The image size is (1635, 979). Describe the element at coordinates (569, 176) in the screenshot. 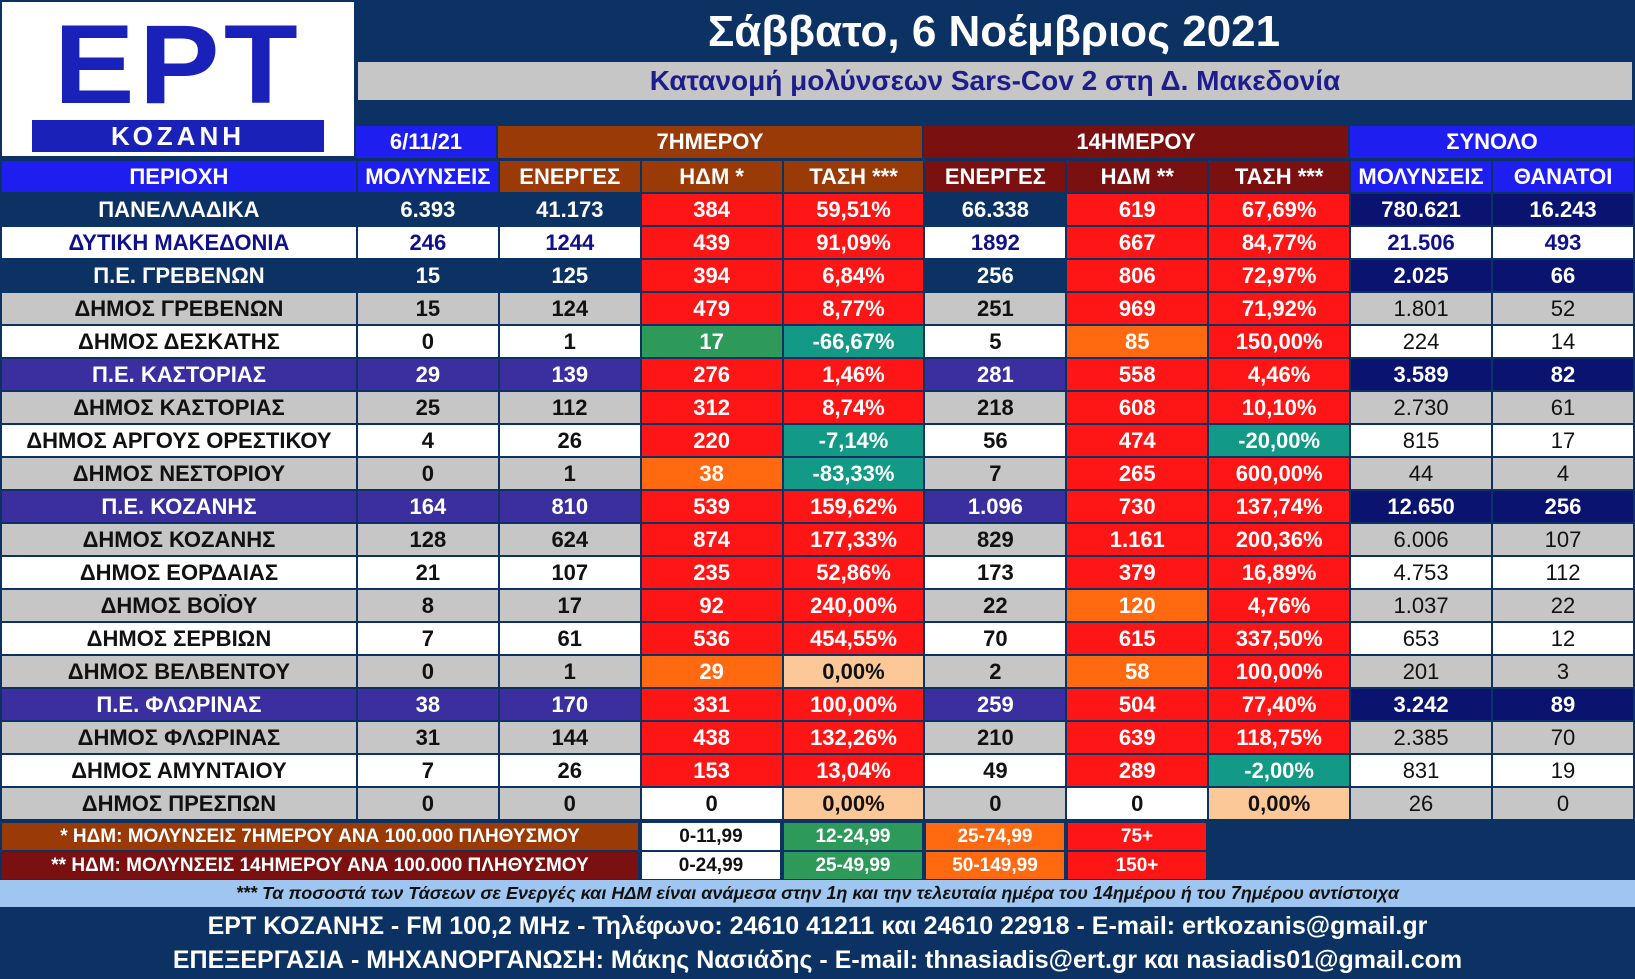

I see `column-header-active-7: ΕΝΕΡΓΕΣ` at that location.